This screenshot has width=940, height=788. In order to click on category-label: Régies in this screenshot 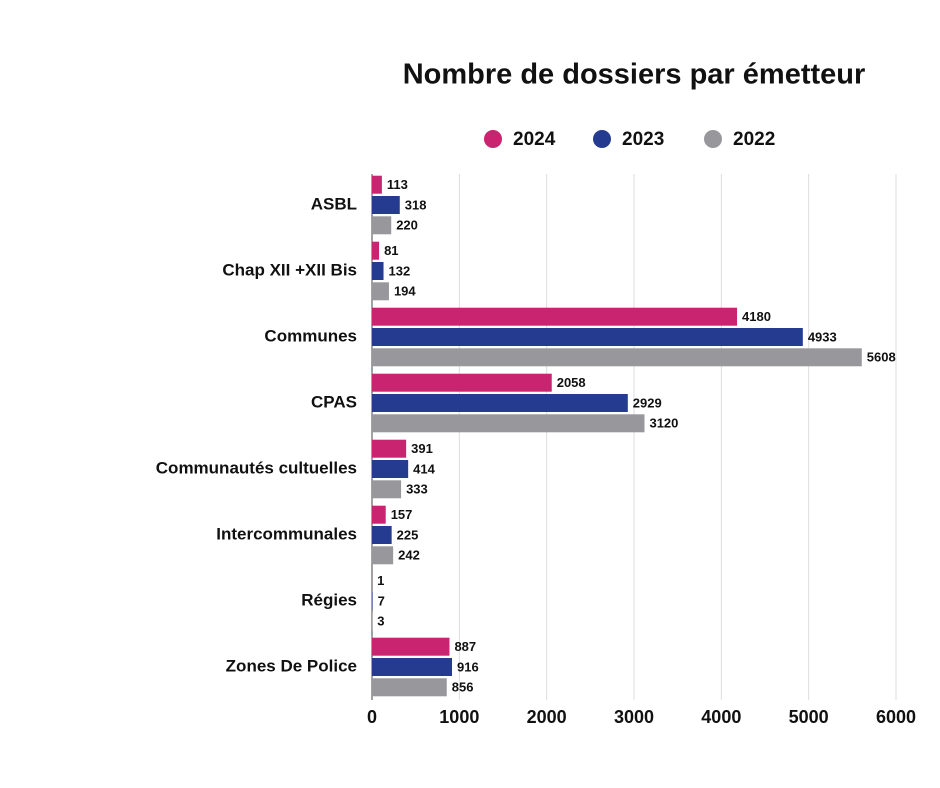, I will do `click(329, 599)`.